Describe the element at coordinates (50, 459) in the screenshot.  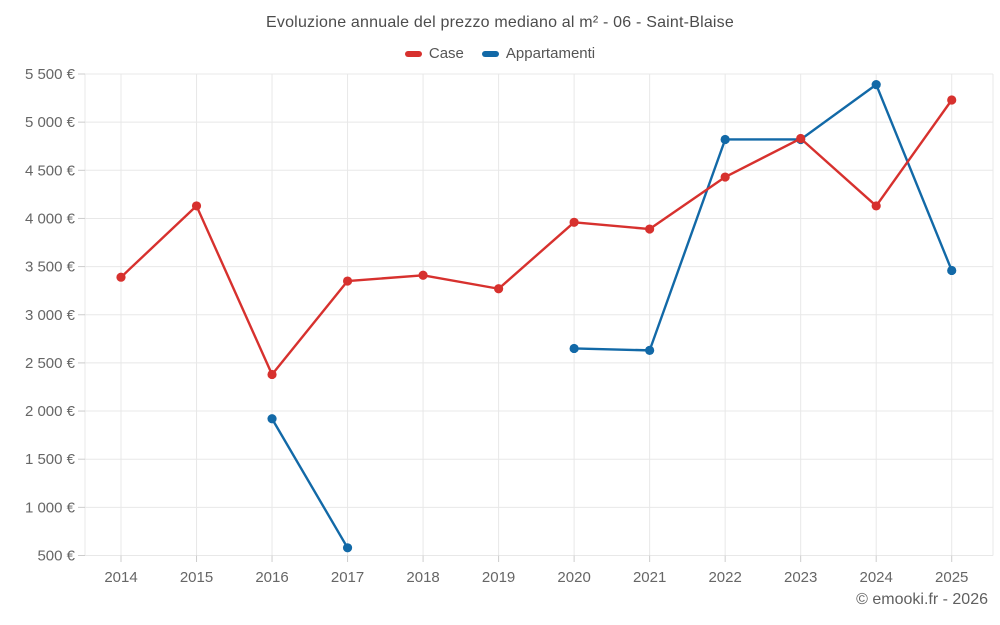
I see `y-axis-label: 1 500 €` at that location.